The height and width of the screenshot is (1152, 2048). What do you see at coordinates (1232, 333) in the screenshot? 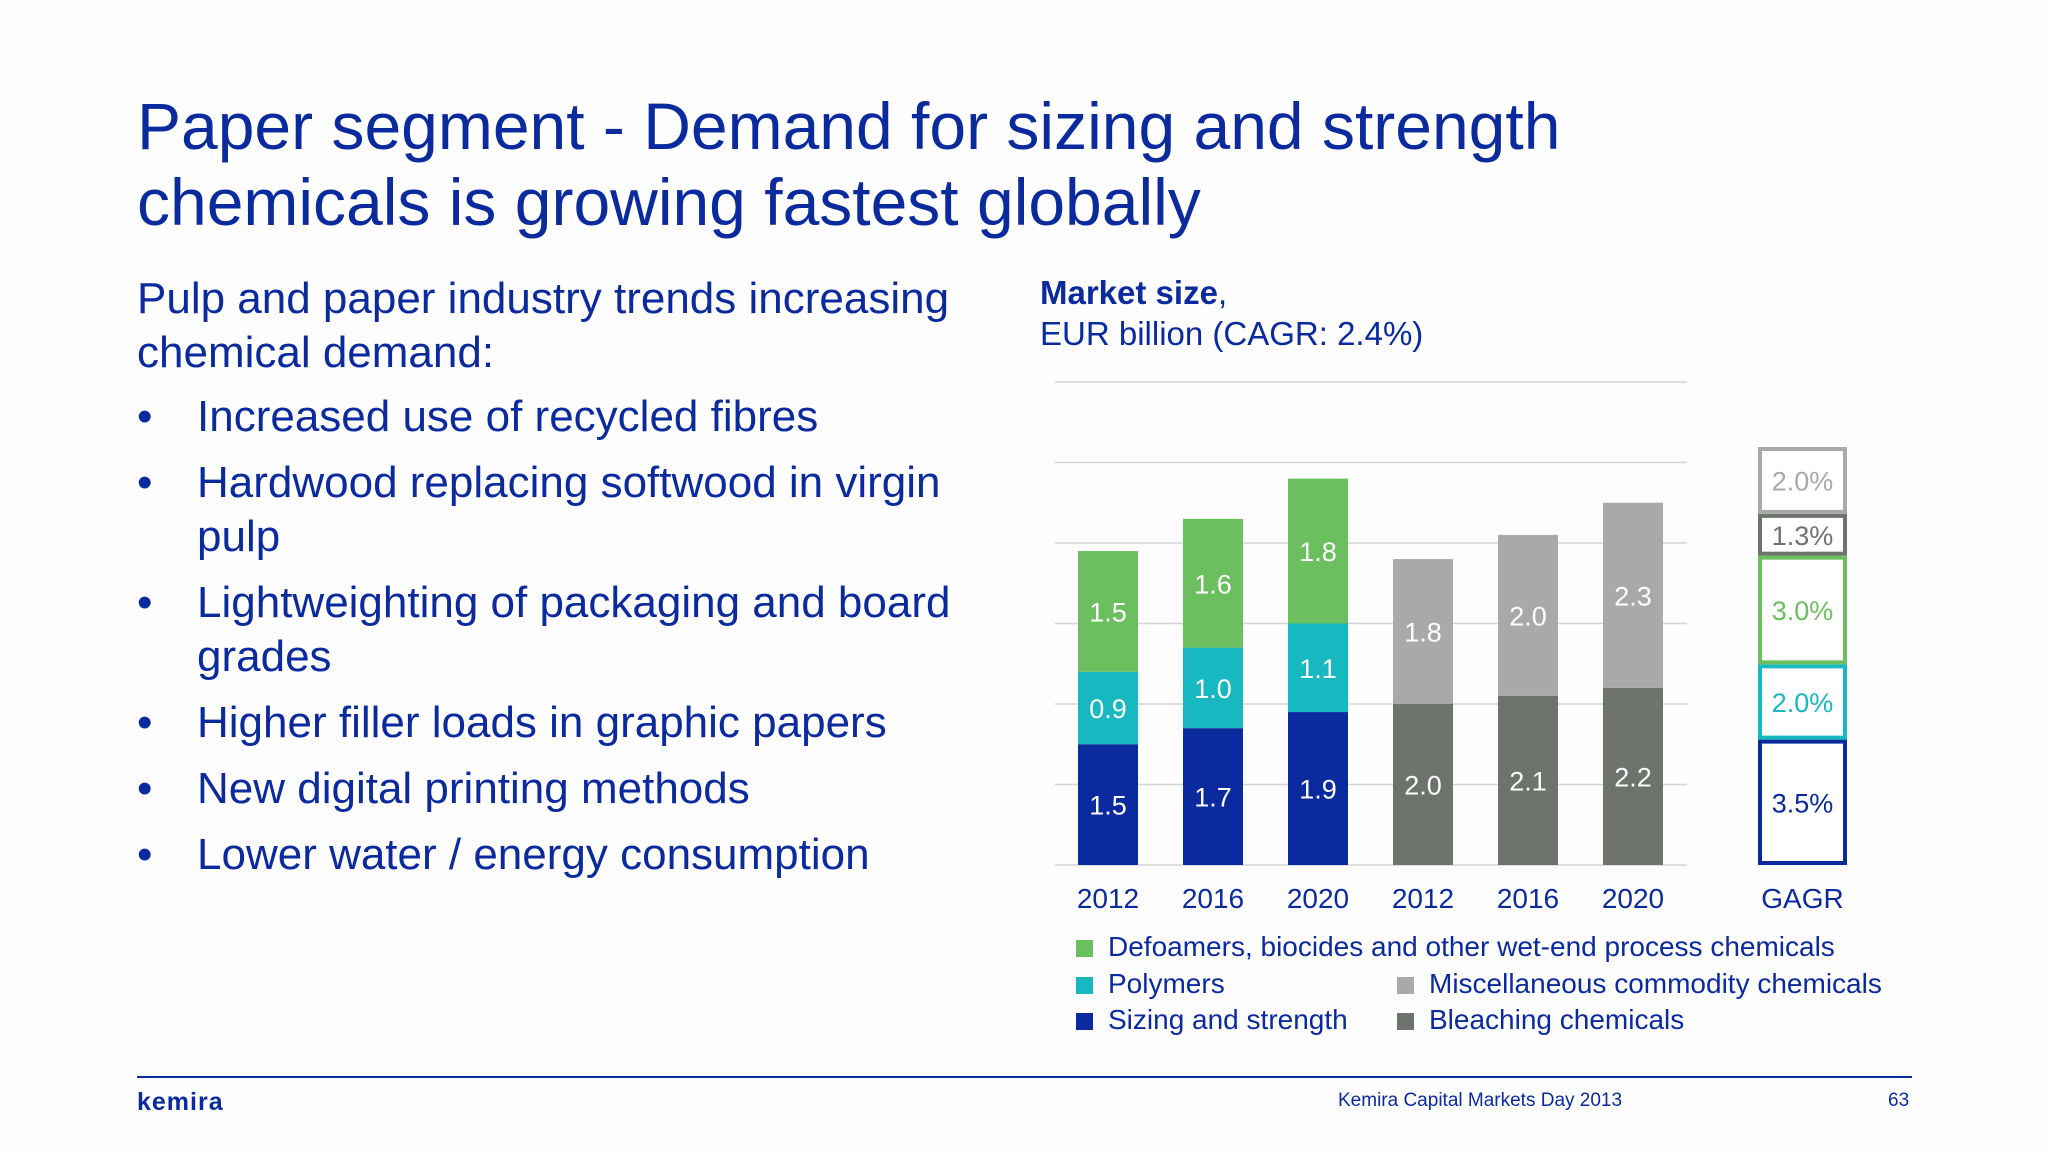
I see `chart-subtitle: EUR billion (CAGR: 2.4%)` at bounding box center [1232, 333].